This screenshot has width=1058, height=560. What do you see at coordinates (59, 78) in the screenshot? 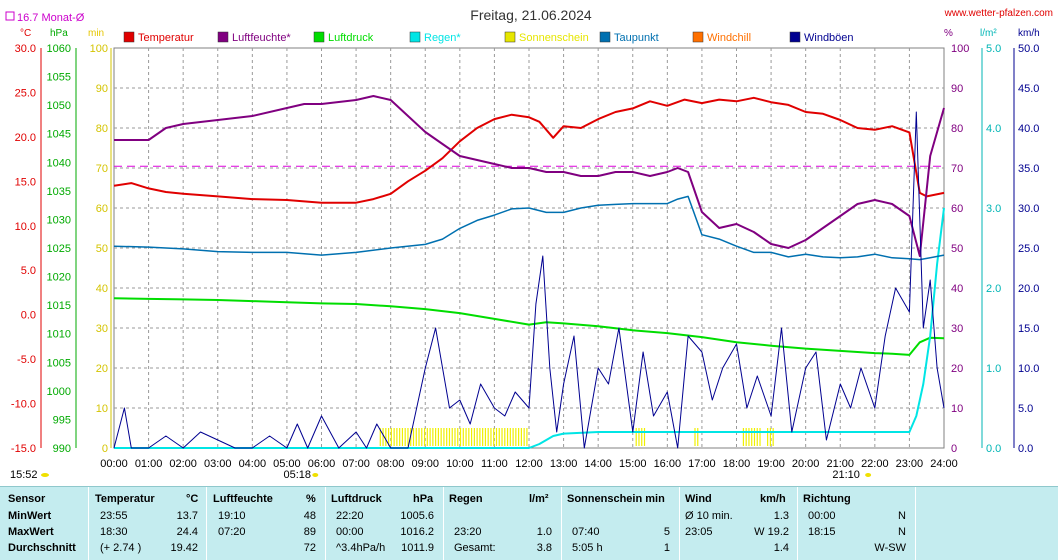
I see `pressure-tick: 1055` at bounding box center [59, 78].